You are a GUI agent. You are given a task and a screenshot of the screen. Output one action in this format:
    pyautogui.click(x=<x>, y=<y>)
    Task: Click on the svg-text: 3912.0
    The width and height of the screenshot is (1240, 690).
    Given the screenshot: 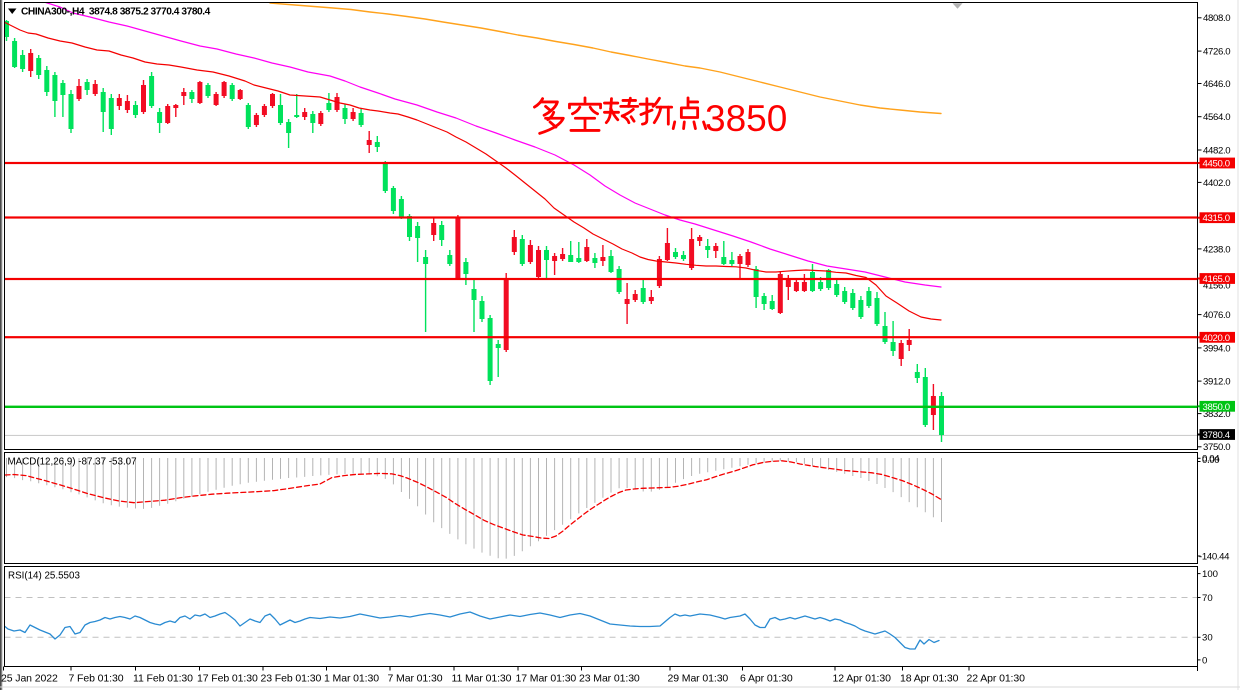 What is the action you would take?
    pyautogui.click(x=1216, y=382)
    